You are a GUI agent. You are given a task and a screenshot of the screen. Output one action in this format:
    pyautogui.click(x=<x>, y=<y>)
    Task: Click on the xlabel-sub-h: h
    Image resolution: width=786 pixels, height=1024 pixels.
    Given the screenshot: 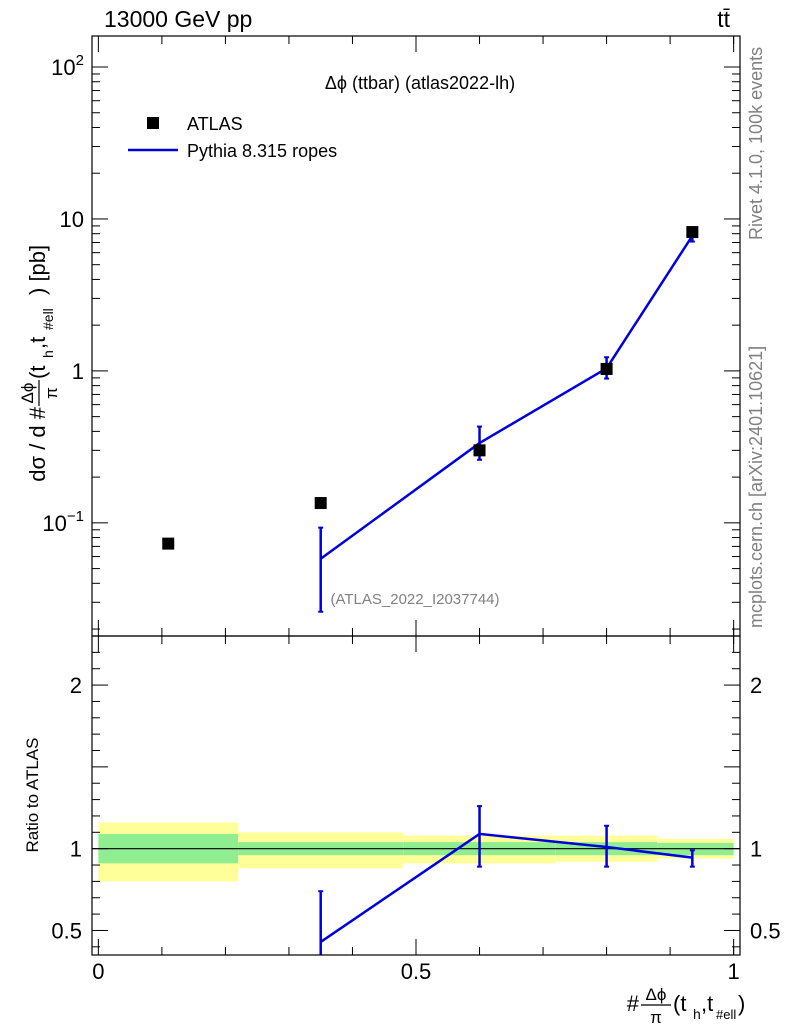 What is the action you would take?
    pyautogui.click(x=697, y=1014)
    